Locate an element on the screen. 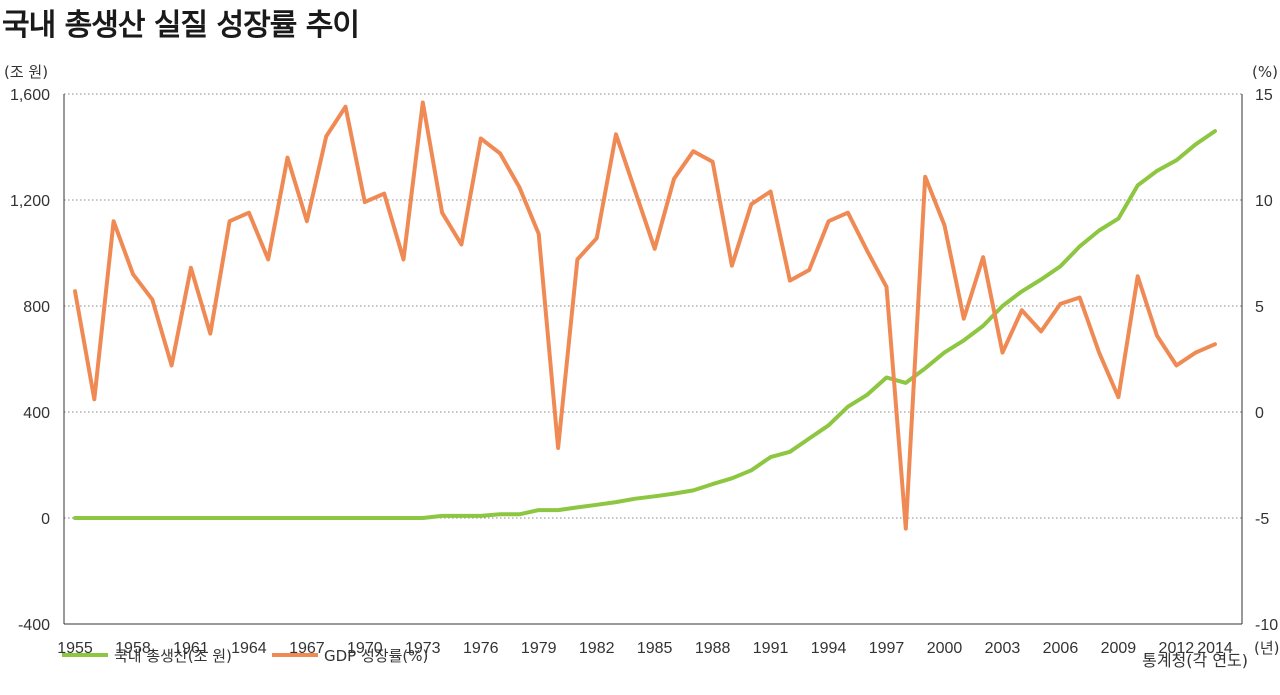 This screenshot has height=695, width=1280. x-tick-label: 2000 is located at coordinates (945, 648).